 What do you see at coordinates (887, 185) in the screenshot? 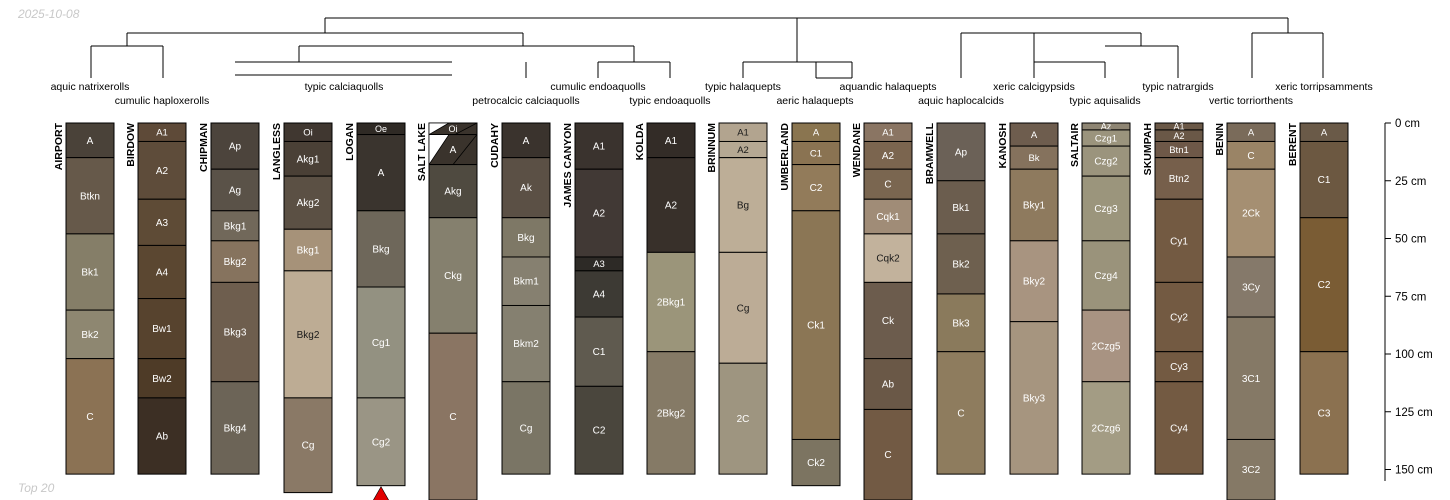
I see `horizon-label: C` at bounding box center [887, 185].